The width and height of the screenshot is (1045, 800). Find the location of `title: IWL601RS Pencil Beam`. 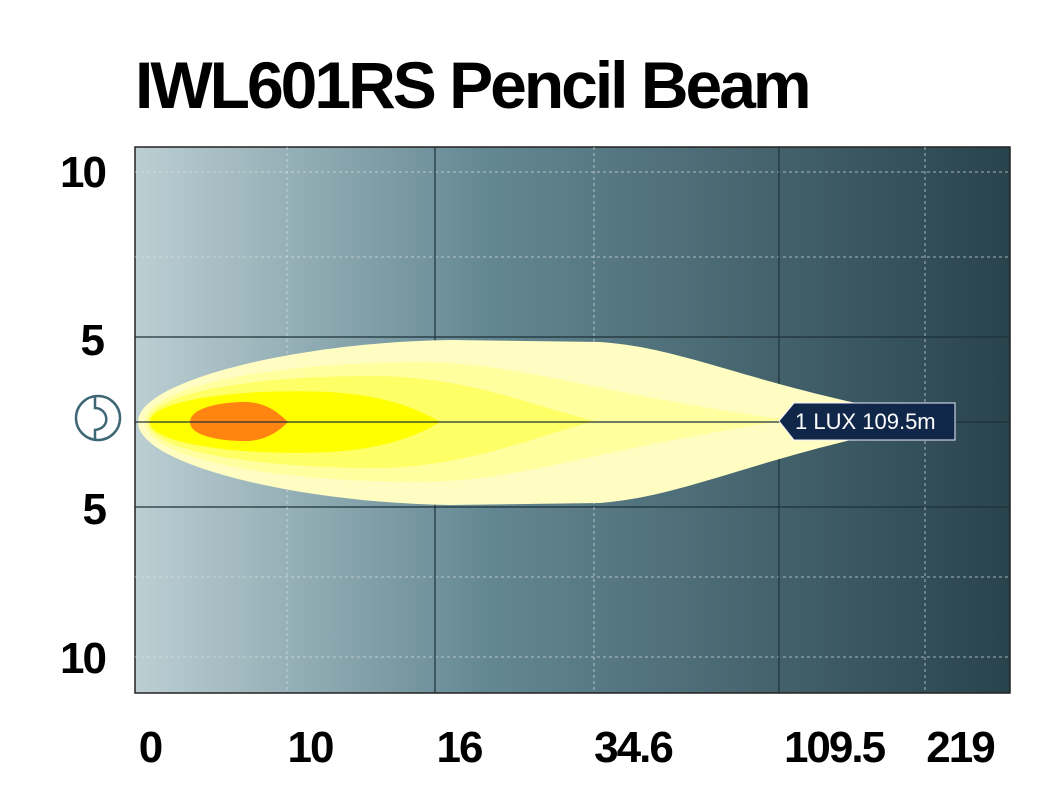

title: IWL601RS Pencil Beam is located at coordinates (472, 85).